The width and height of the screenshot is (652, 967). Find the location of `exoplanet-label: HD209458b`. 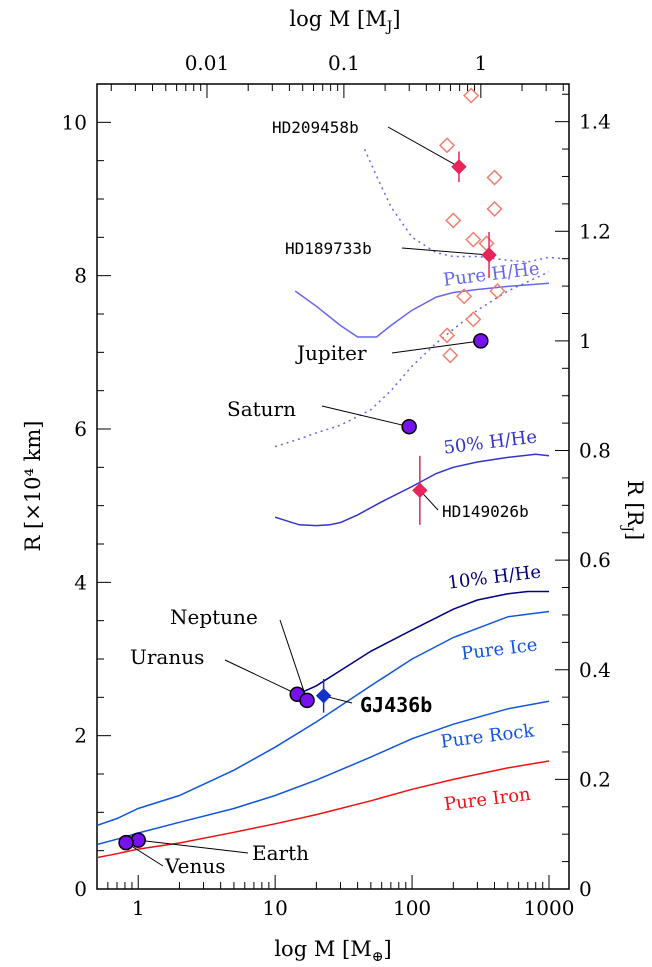

exoplanet-label: HD209458b is located at coordinates (315, 127).